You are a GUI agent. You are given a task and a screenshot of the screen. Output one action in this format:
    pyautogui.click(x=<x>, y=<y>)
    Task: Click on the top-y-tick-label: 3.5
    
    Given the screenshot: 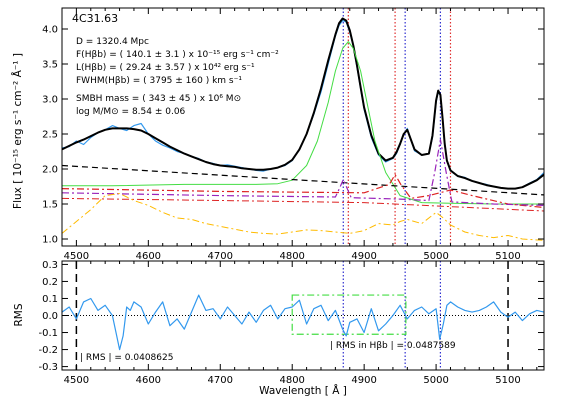 What is the action you would take?
    pyautogui.click(x=50, y=65)
    